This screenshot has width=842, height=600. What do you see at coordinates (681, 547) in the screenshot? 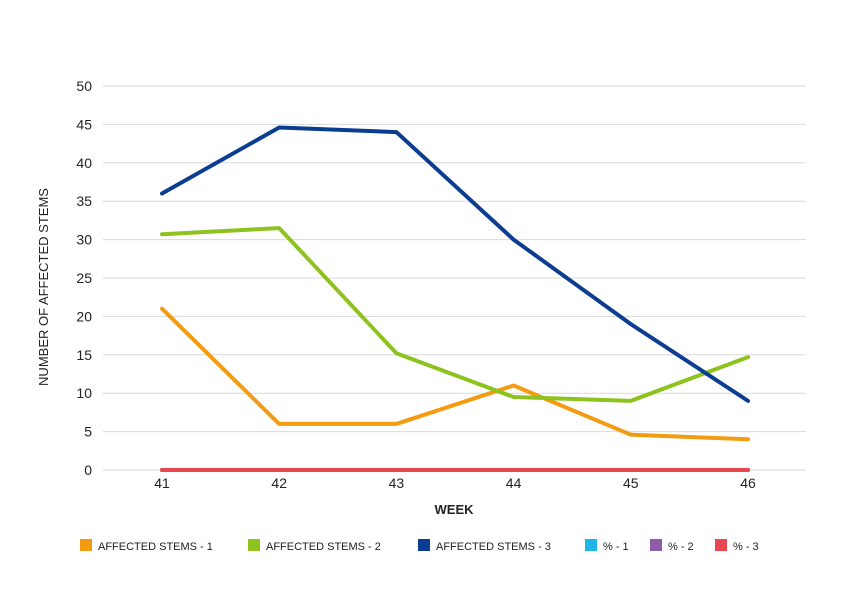
I see `legend-label: % - 2` at bounding box center [681, 547].